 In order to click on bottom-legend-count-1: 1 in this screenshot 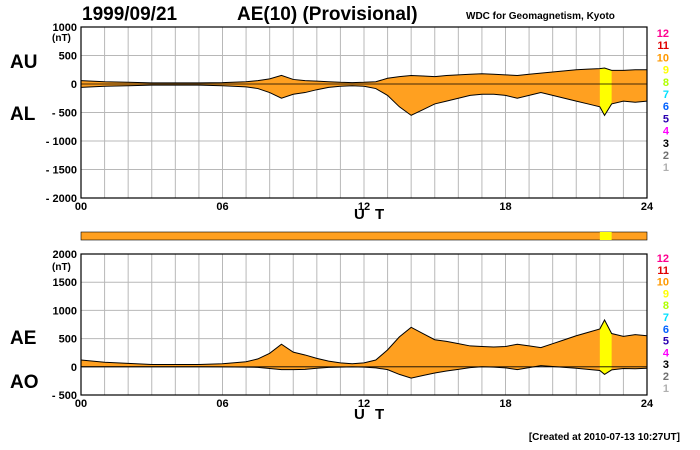, I will do `click(666, 389)`.